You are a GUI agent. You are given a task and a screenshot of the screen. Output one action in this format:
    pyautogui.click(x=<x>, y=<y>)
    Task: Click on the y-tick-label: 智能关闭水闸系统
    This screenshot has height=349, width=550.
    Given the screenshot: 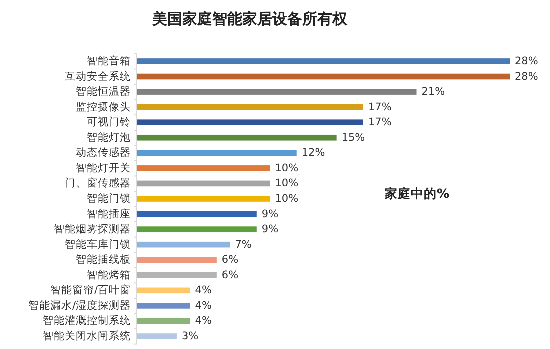 What is the action you would take?
    pyautogui.click(x=87, y=336)
    